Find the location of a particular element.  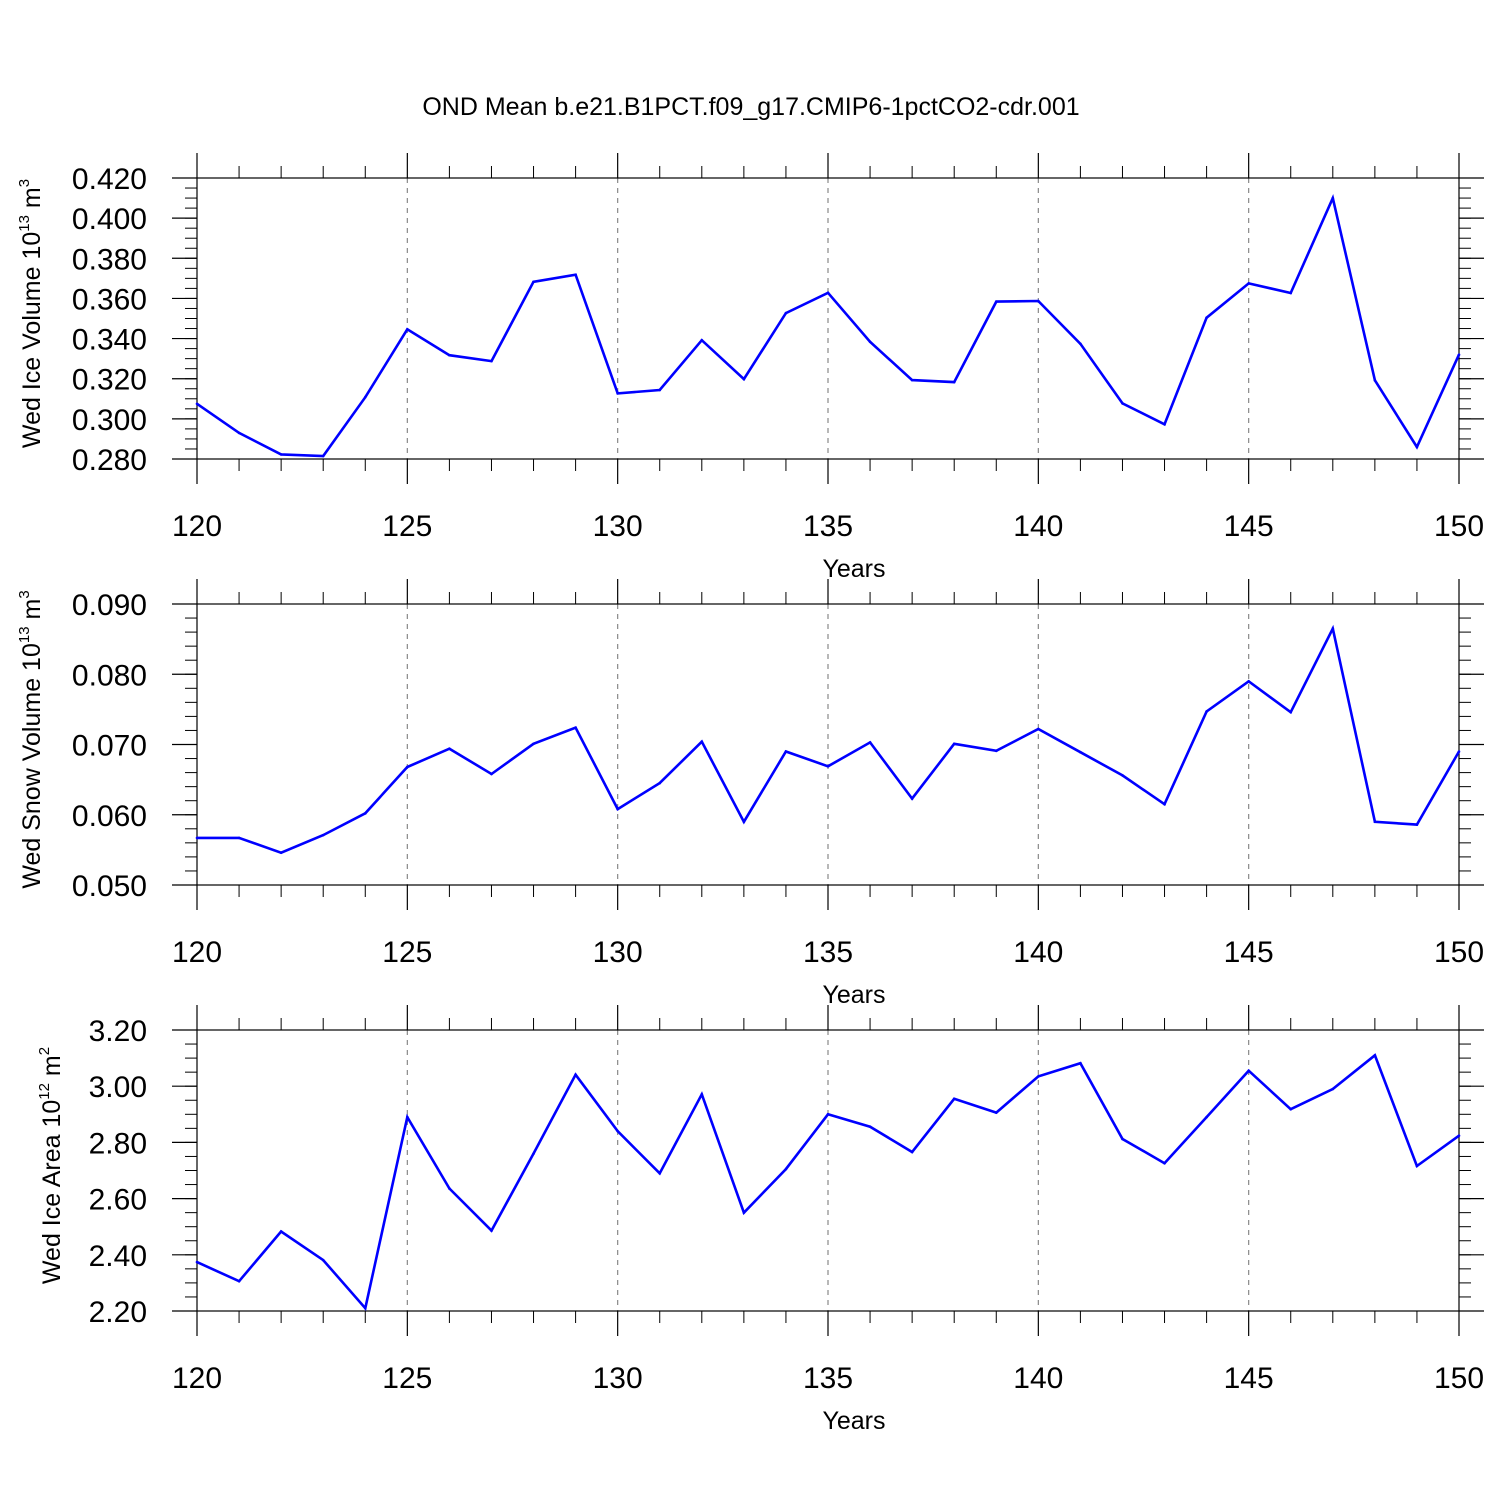

y-tick-label: 0.050 is located at coordinates (109, 886).